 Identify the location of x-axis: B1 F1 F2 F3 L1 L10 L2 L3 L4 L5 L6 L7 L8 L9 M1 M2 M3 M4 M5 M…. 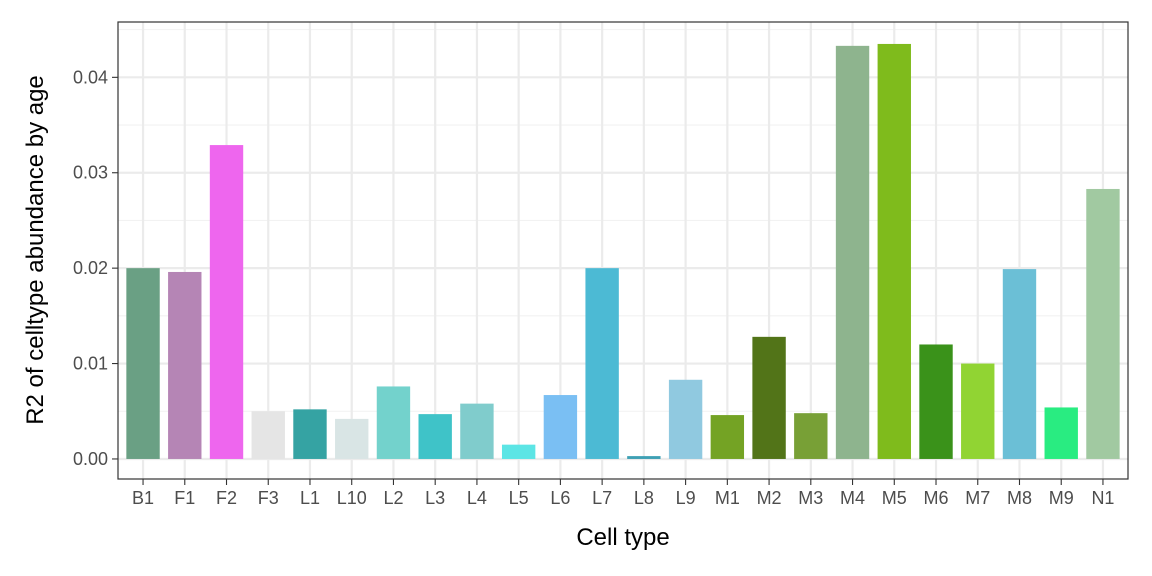
(623, 493).